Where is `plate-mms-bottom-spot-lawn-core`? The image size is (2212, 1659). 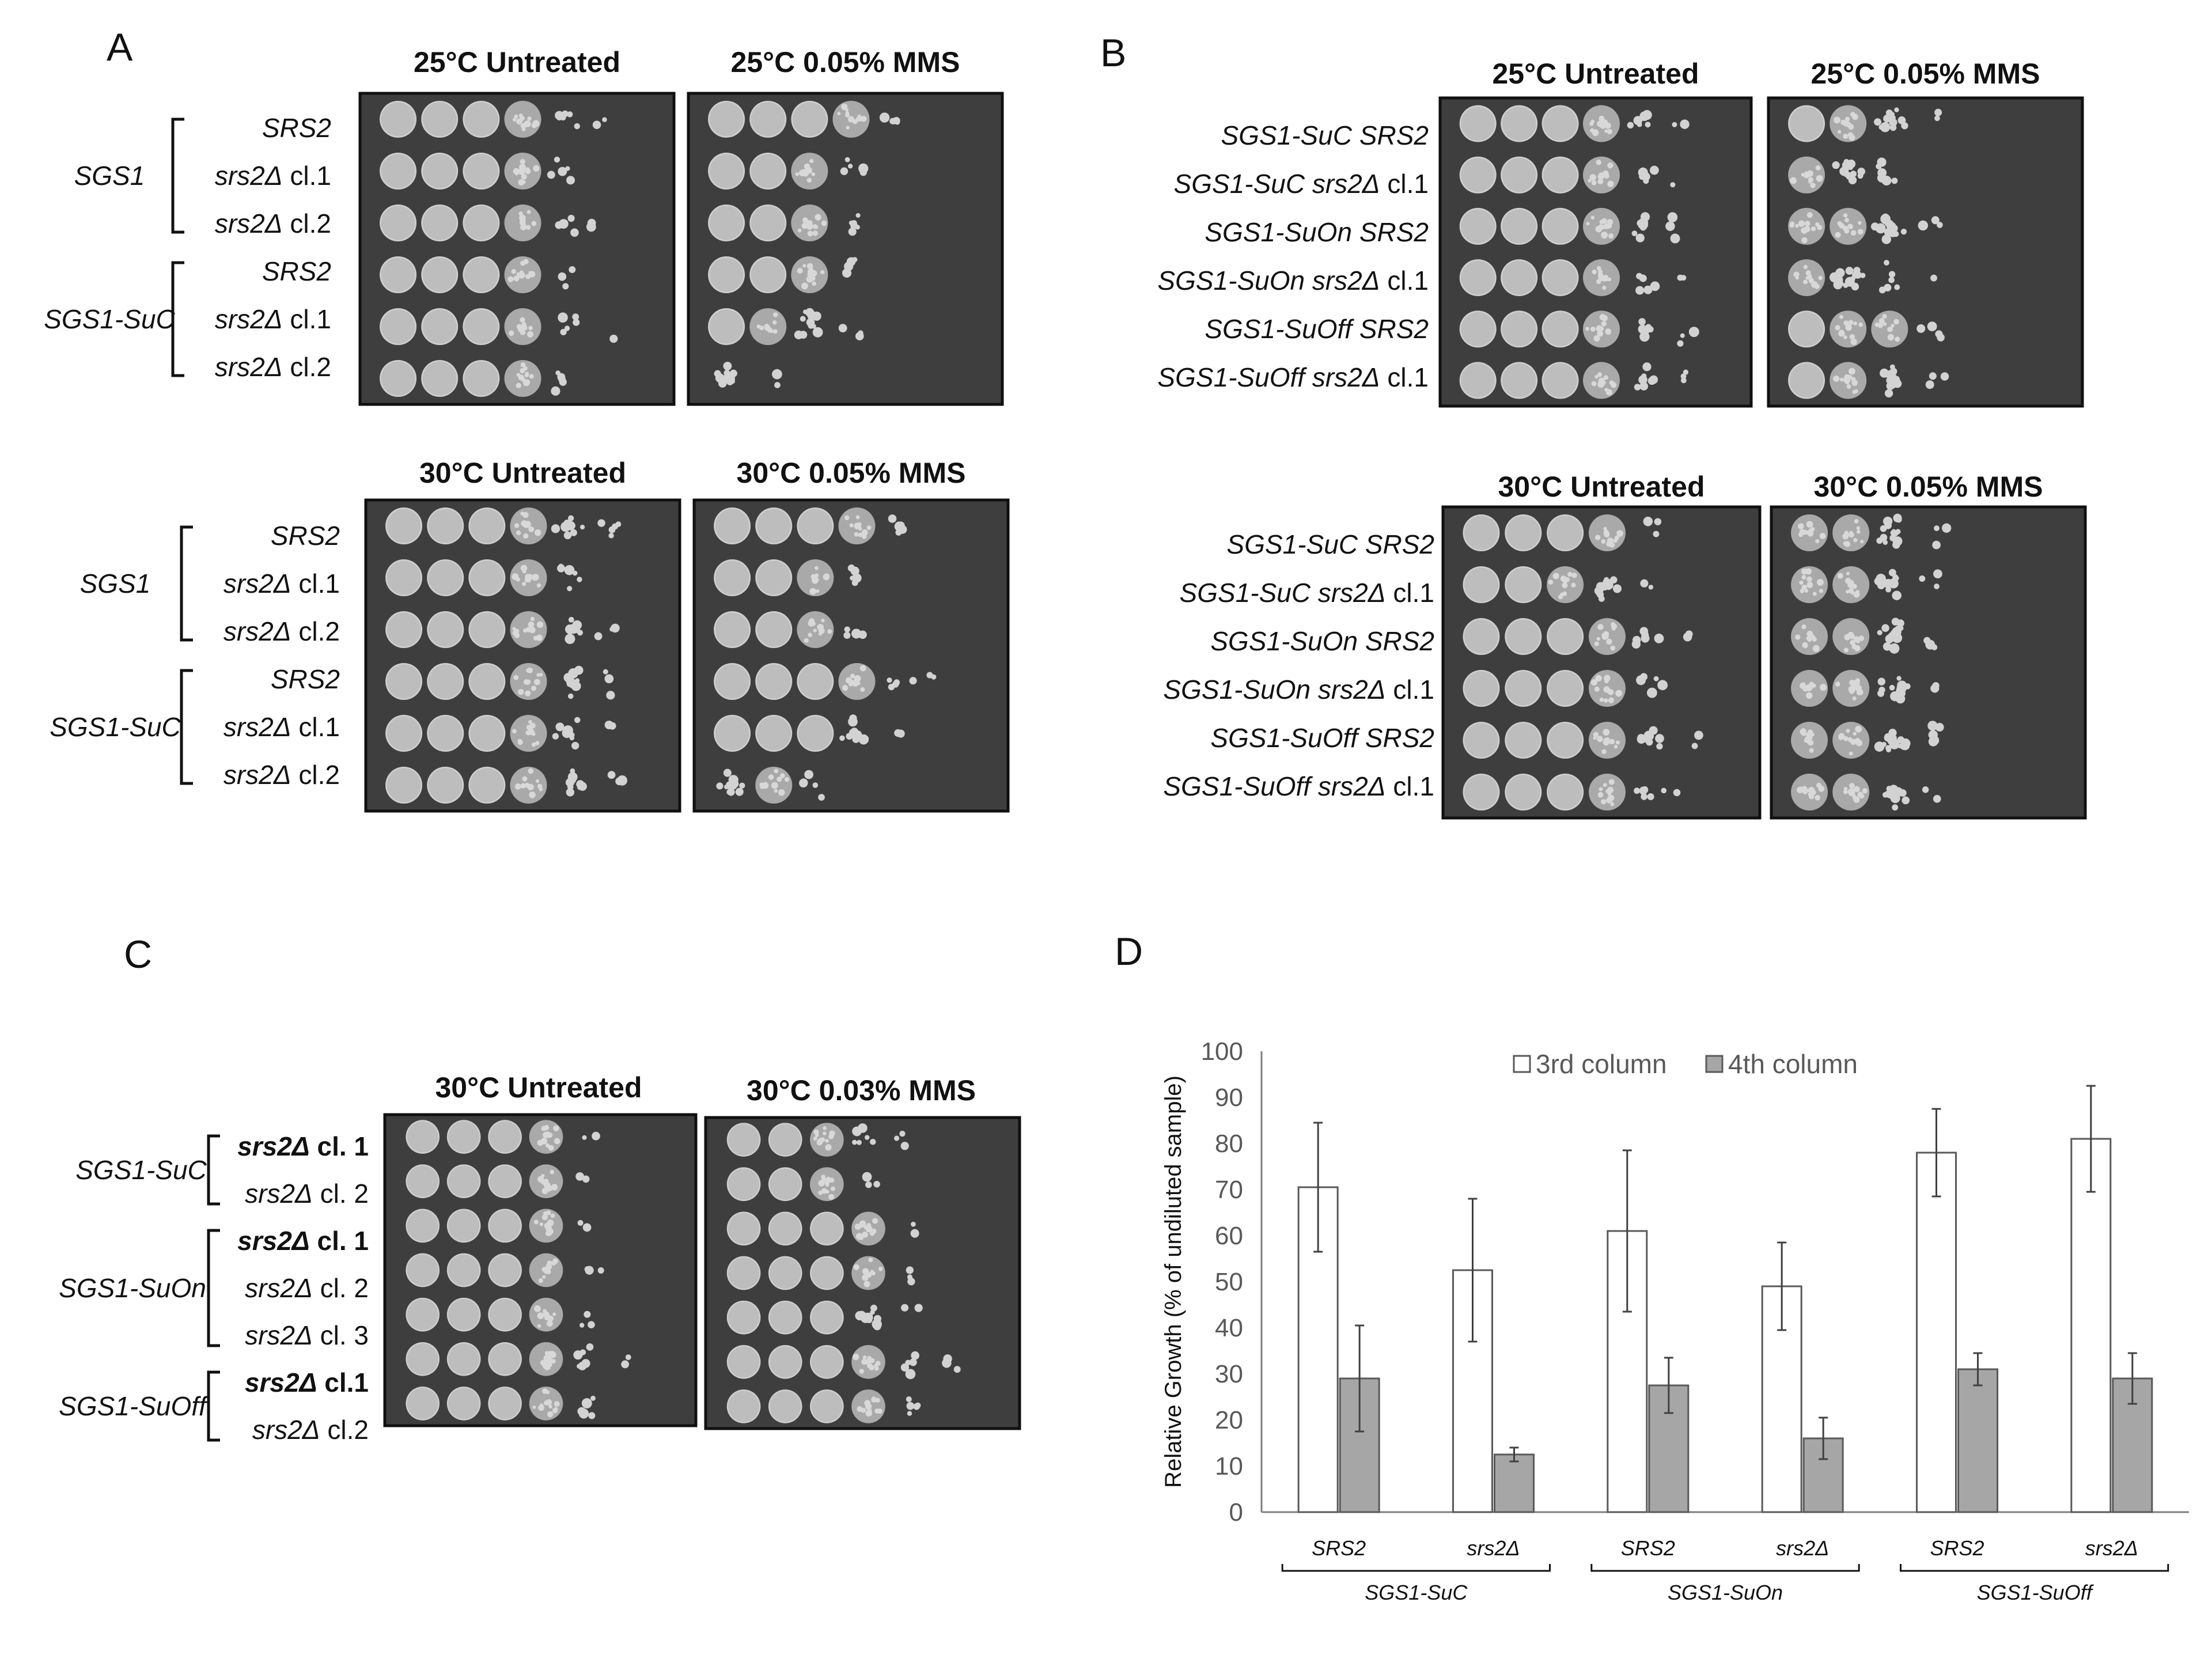 plate-mms-bottom-spot-lawn-core is located at coordinates (732, 681).